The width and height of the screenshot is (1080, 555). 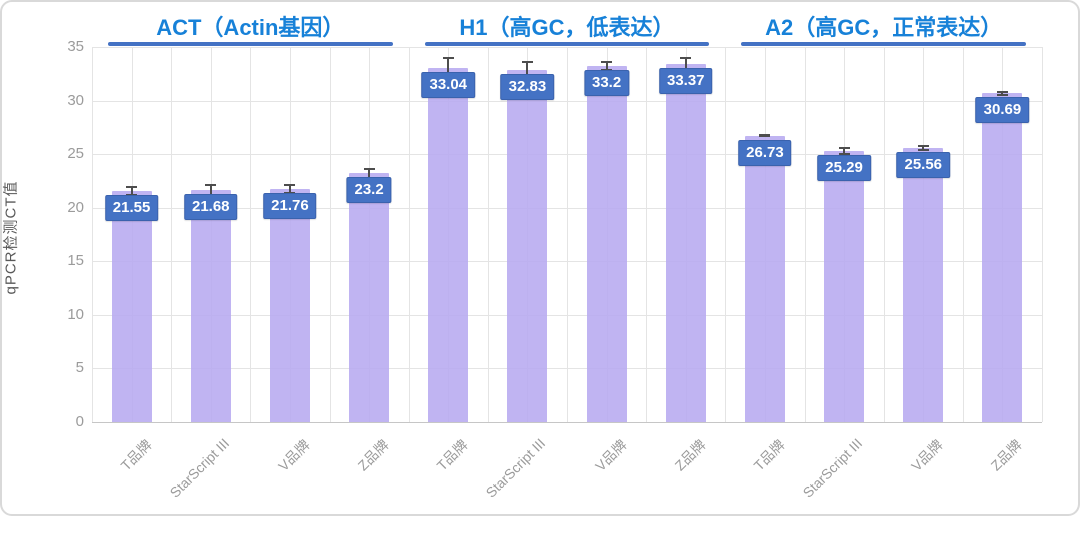 What do you see at coordinates (250, 26) in the screenshot?
I see `group-header: ACT（Actin基因）` at bounding box center [250, 26].